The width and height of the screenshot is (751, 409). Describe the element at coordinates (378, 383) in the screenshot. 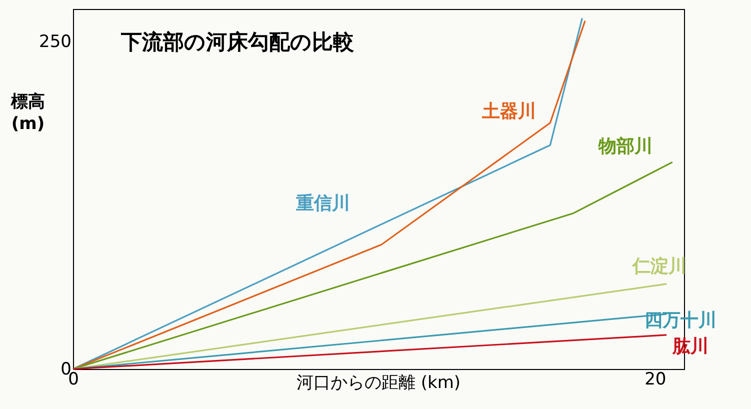

I see `x-axis-title: 河口からの距離 (km)` at that location.